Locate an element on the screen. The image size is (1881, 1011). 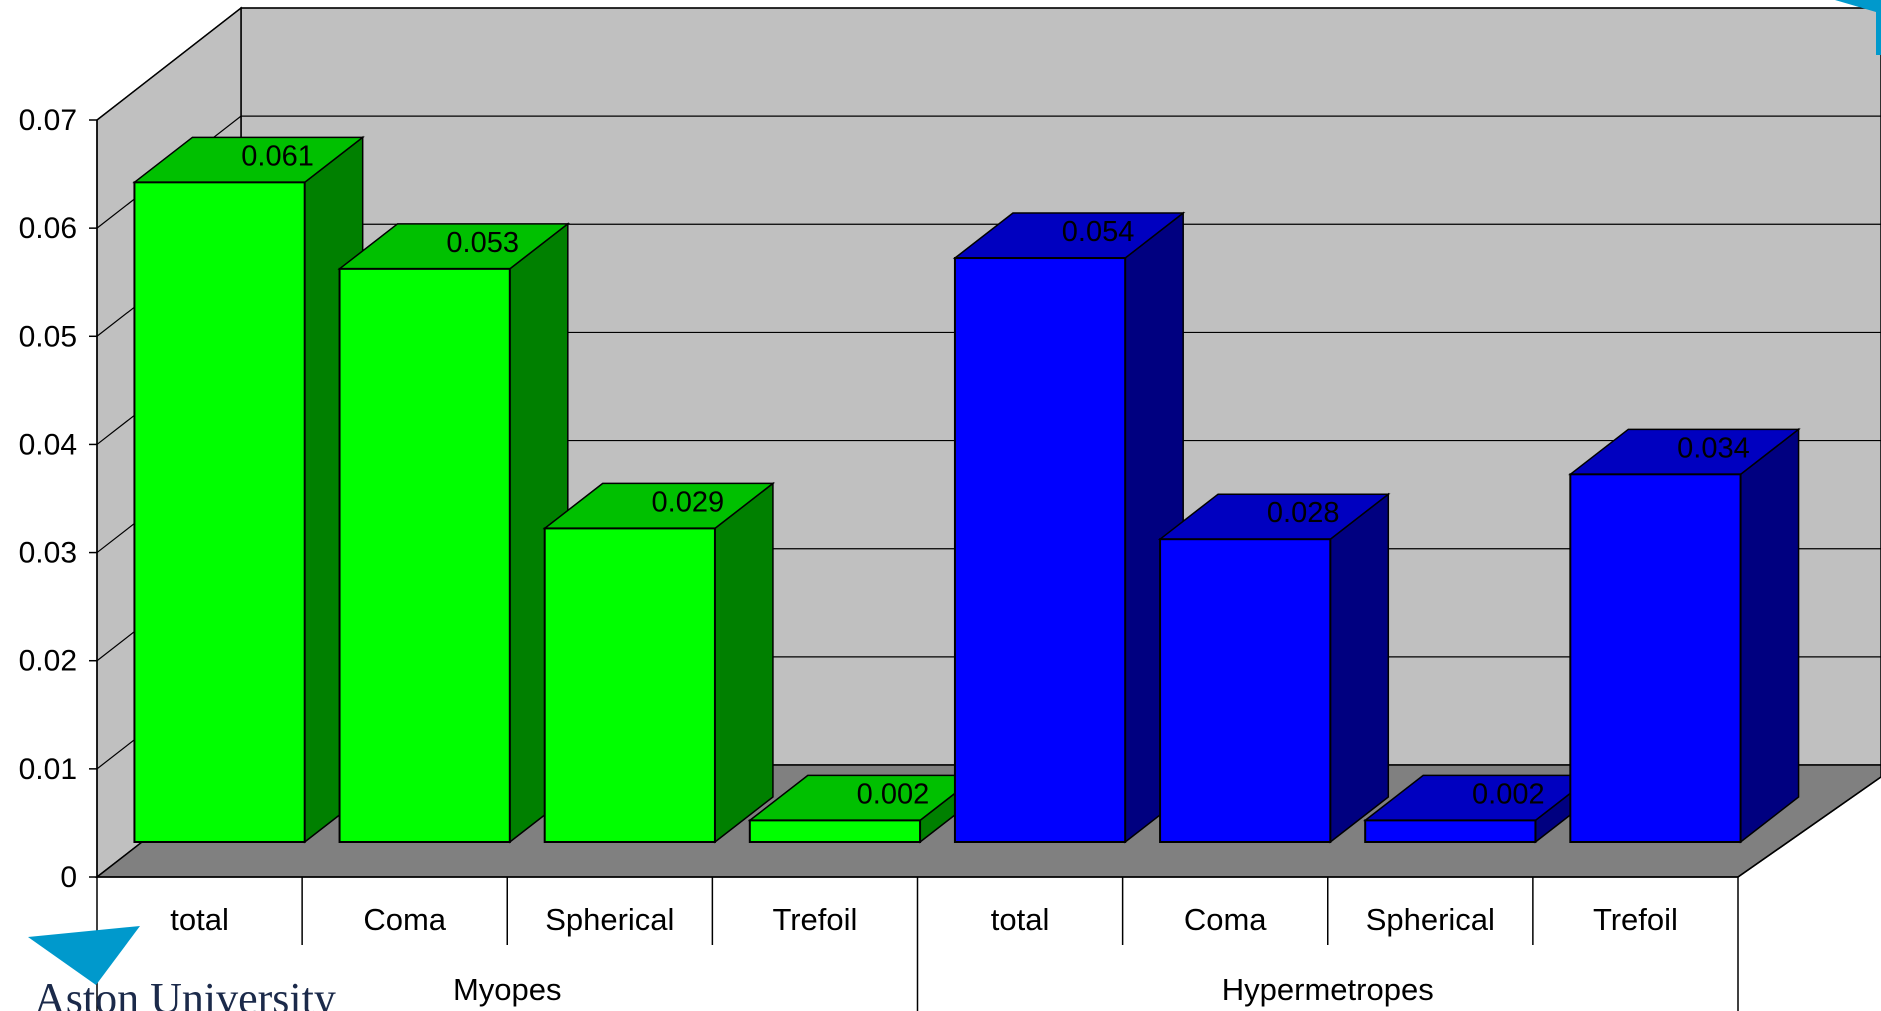
corner-decoration-icon is located at coordinates (1858, 27).